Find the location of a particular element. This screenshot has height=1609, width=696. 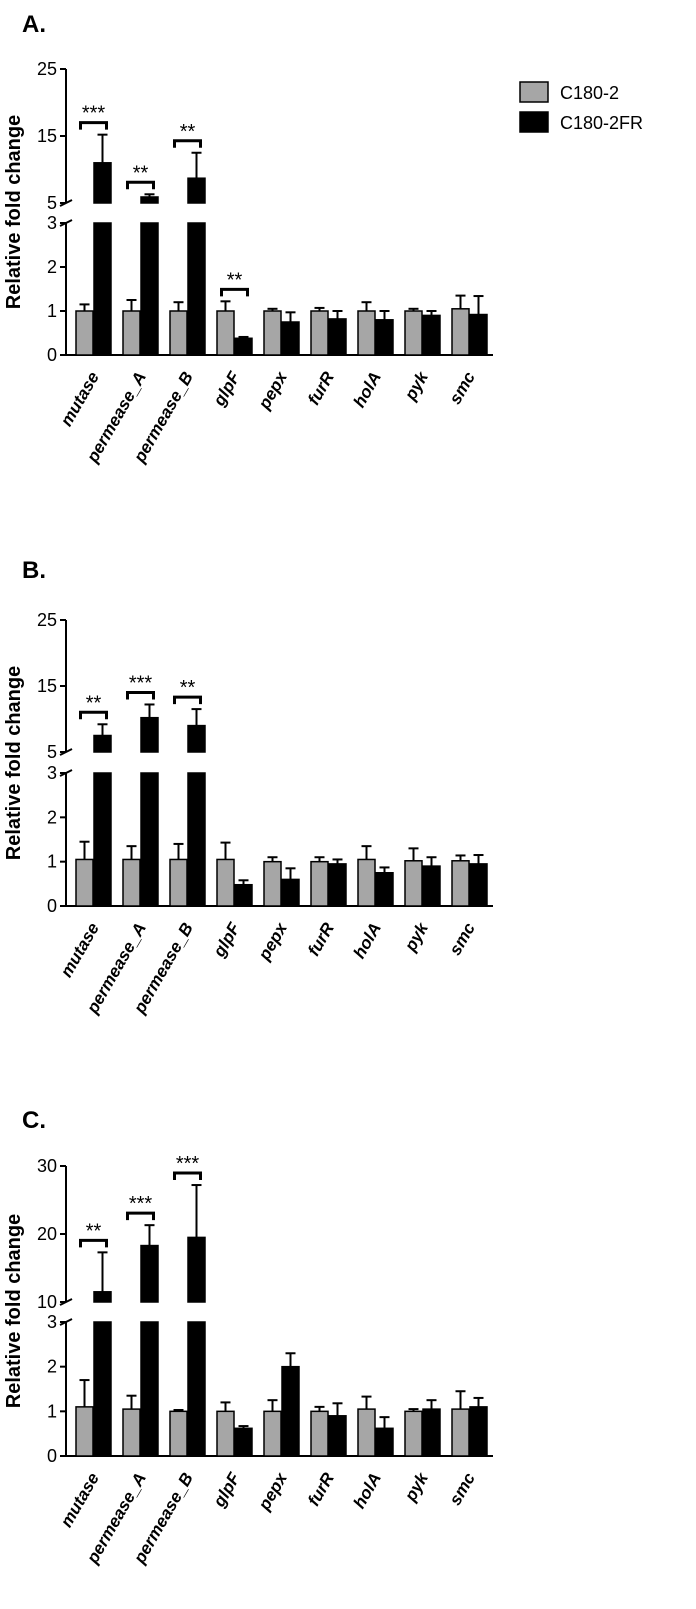

legend-swatch is located at coordinates (534, 122).